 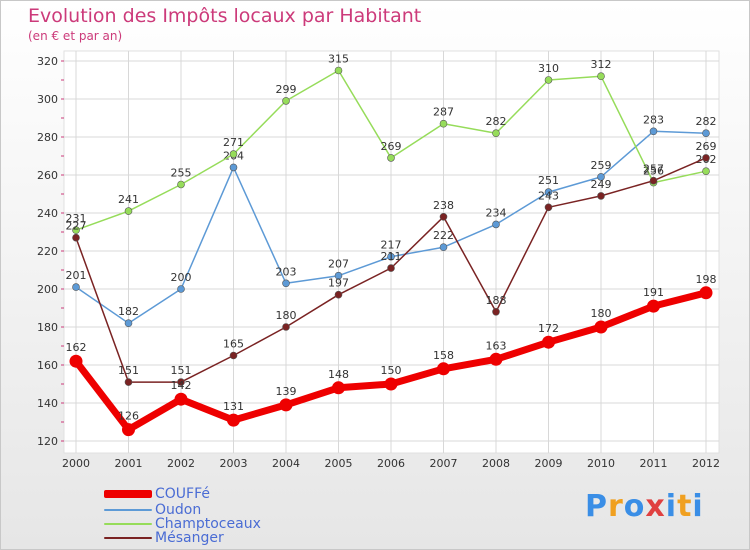 I want to click on x-tick-label-2000: 2000, so click(x=76, y=463).